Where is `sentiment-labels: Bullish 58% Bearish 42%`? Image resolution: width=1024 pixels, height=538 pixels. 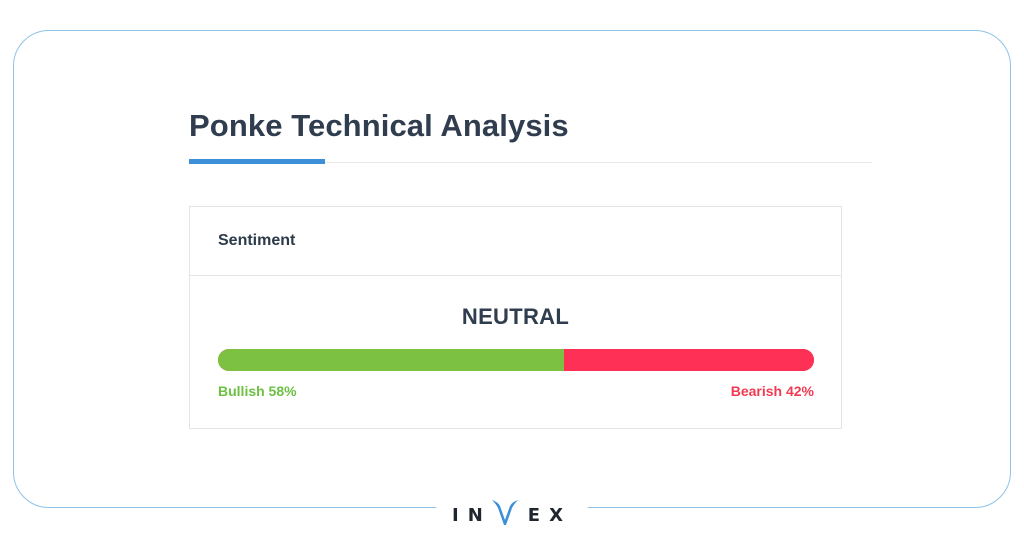 sentiment-labels: Bullish 58% Bearish 42% is located at coordinates (516, 391).